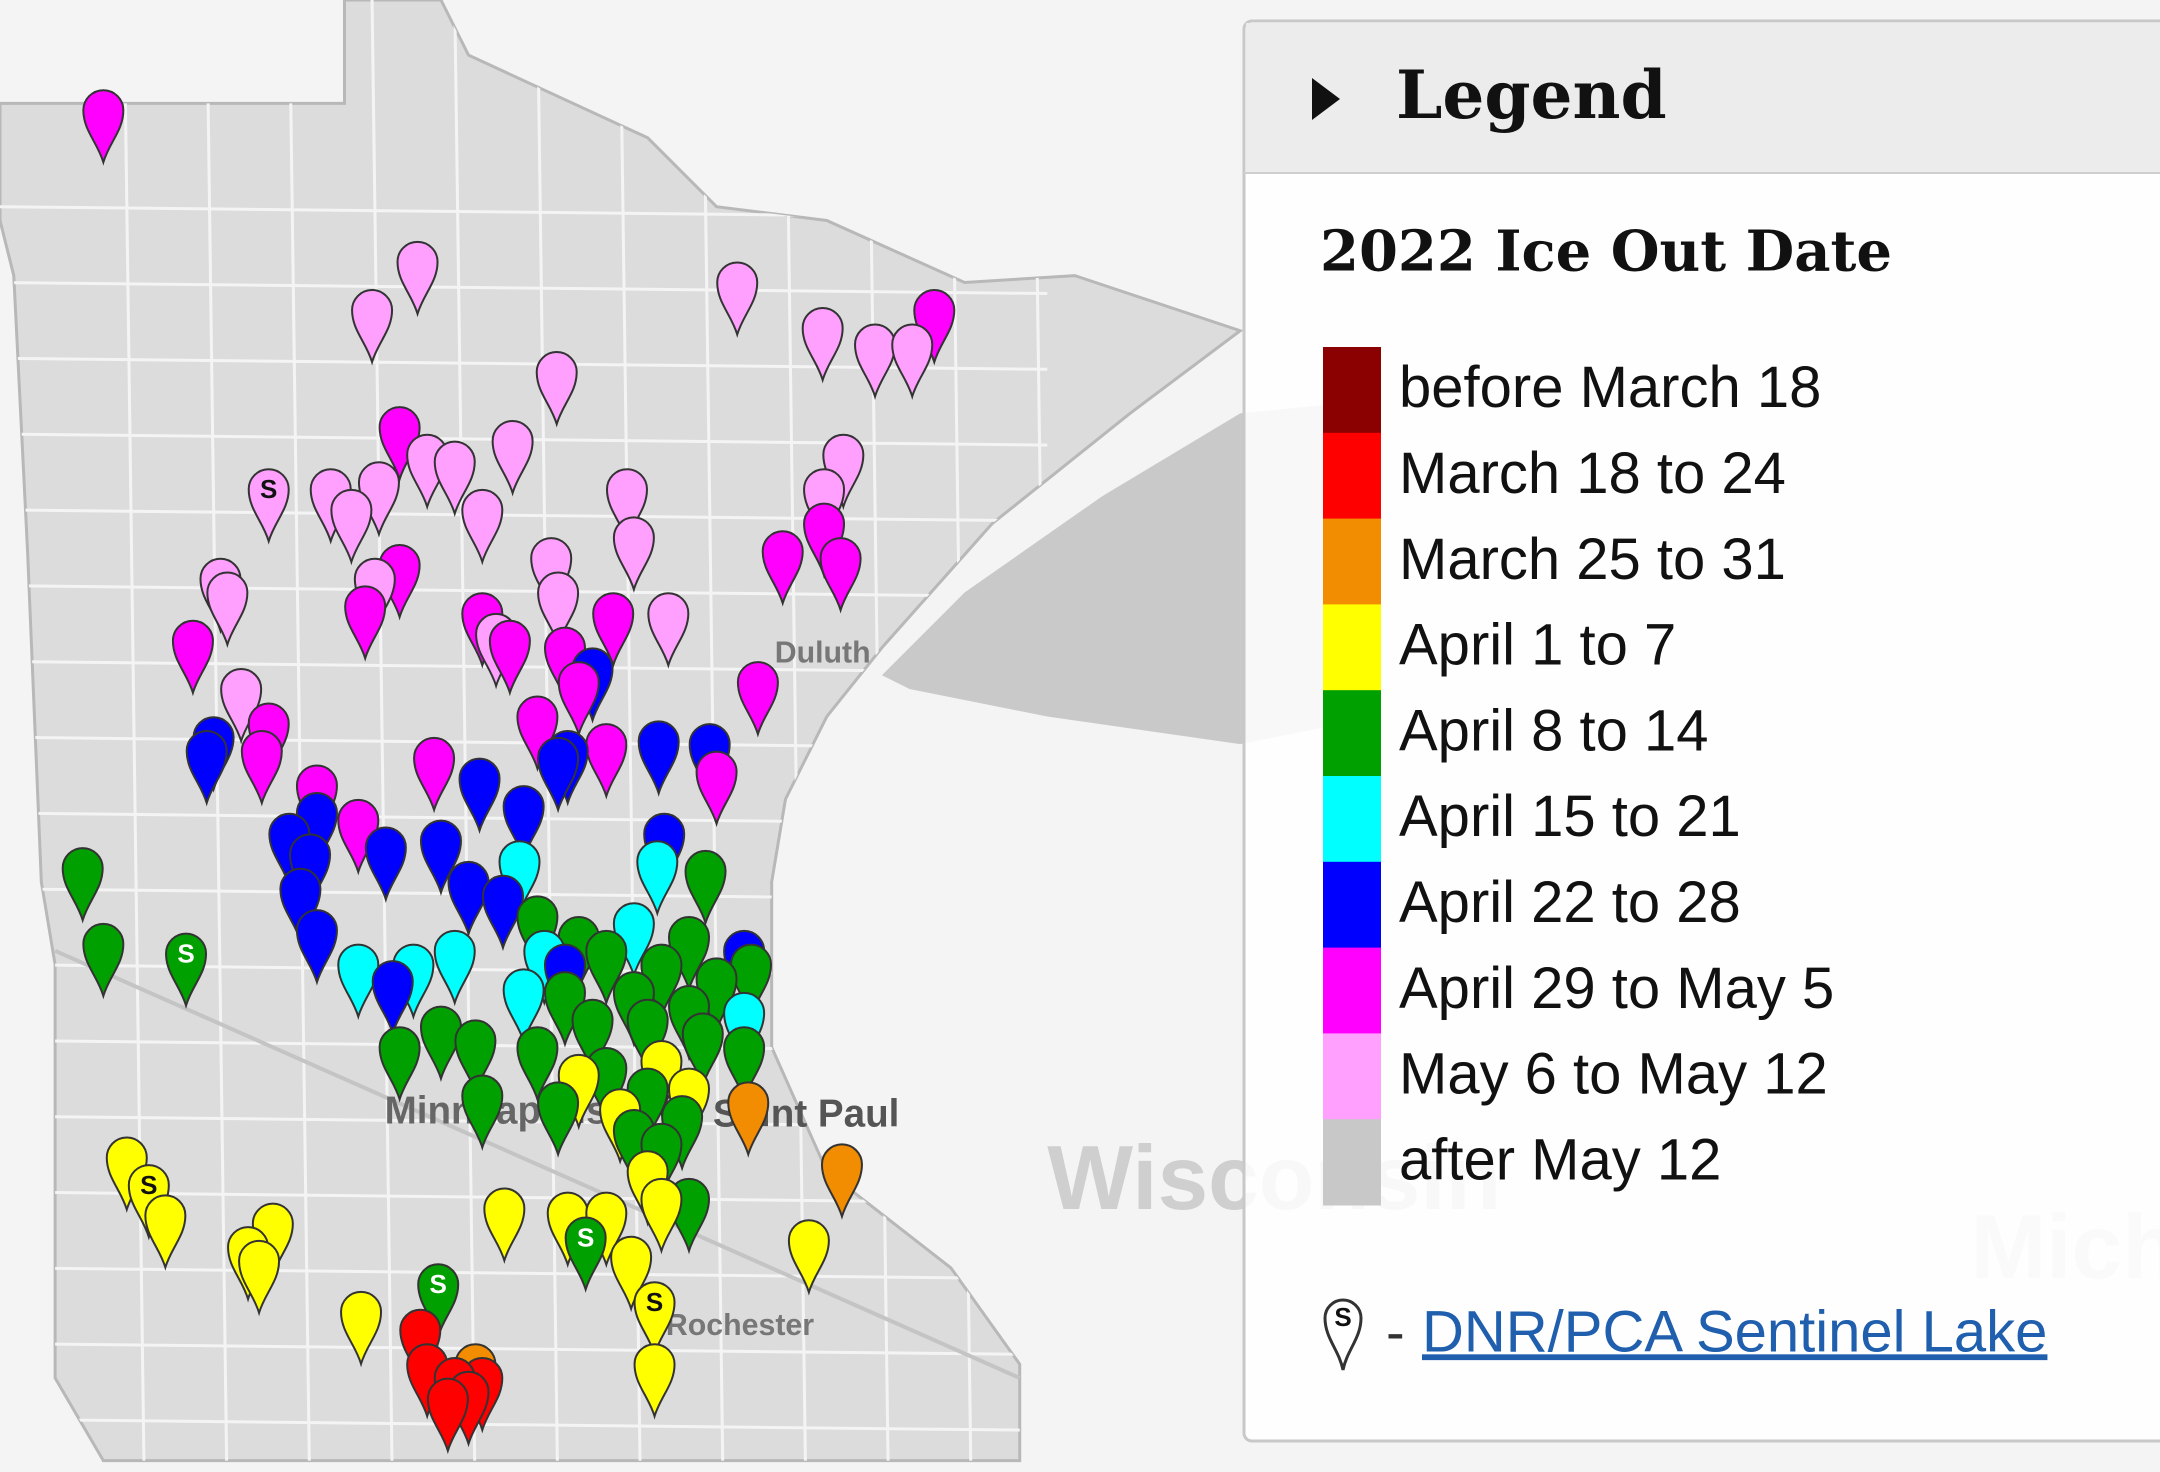 The width and height of the screenshot is (2160, 1472). What do you see at coordinates (1734, 1331) in the screenshot?
I see `sentinel-link: DNR/PCA Sentinel Lake` at bounding box center [1734, 1331].